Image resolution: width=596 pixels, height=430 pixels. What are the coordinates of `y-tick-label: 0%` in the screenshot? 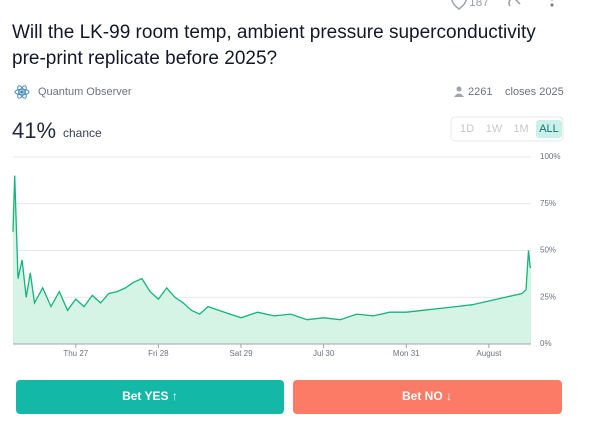 It's located at (546, 343).